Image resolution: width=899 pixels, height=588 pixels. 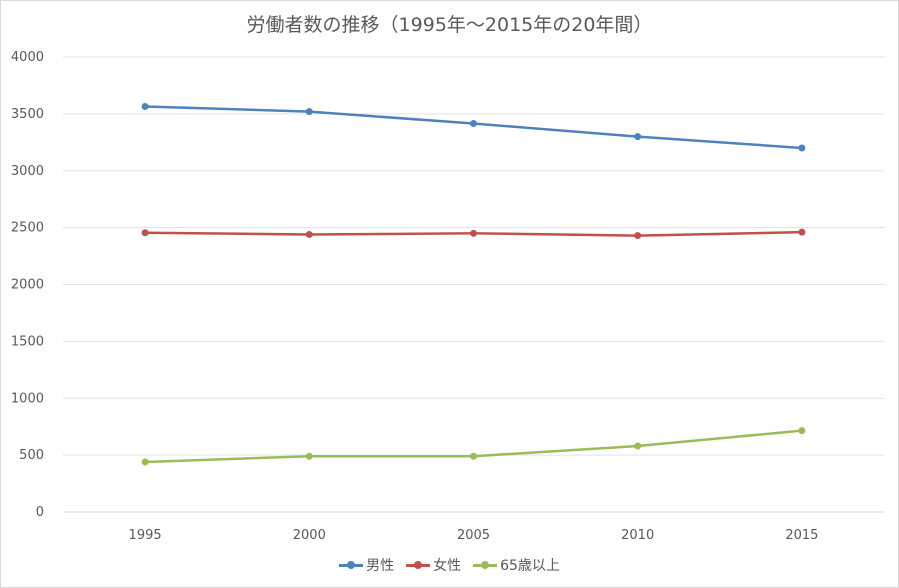 What do you see at coordinates (637, 535) in the screenshot?
I see `x-tick-label: 2010` at bounding box center [637, 535].